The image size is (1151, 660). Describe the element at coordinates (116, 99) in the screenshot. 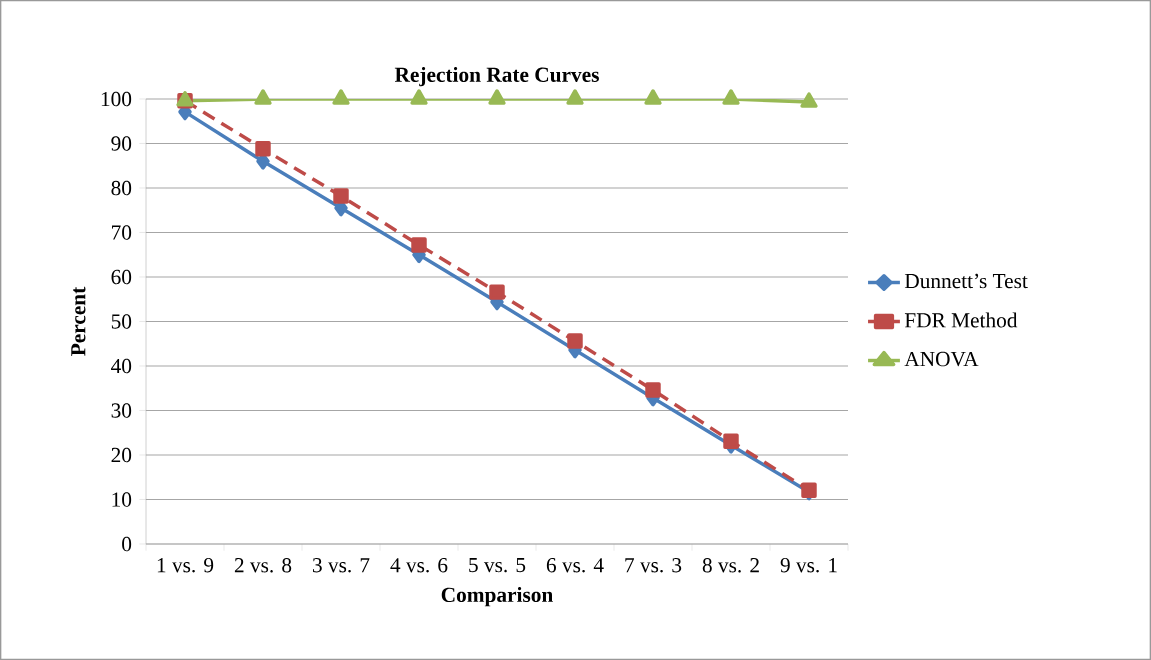

I see `y-tick-label: 100` at that location.